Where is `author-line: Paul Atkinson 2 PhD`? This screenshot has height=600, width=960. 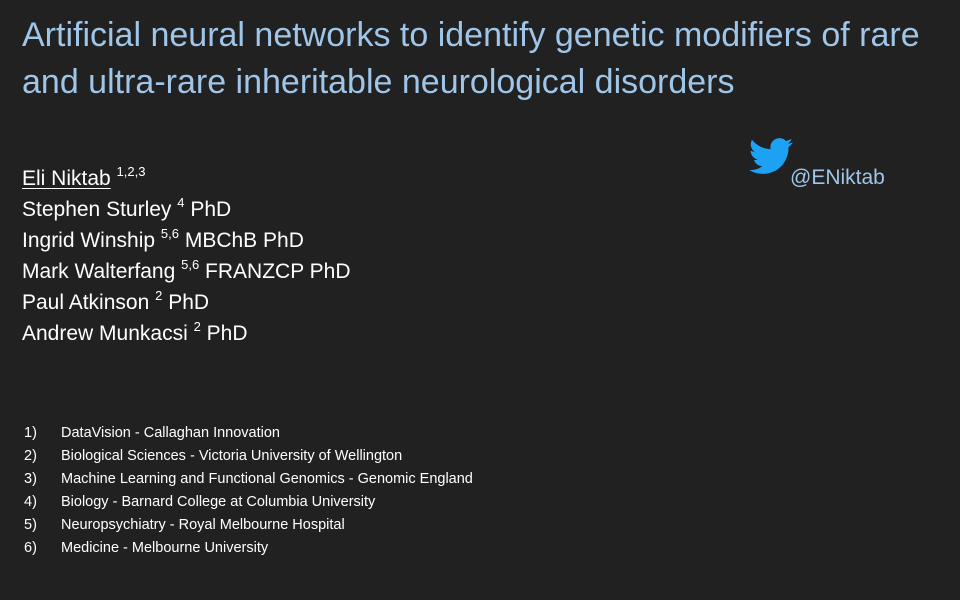 author-line: Paul Atkinson 2 PhD is located at coordinates (186, 303).